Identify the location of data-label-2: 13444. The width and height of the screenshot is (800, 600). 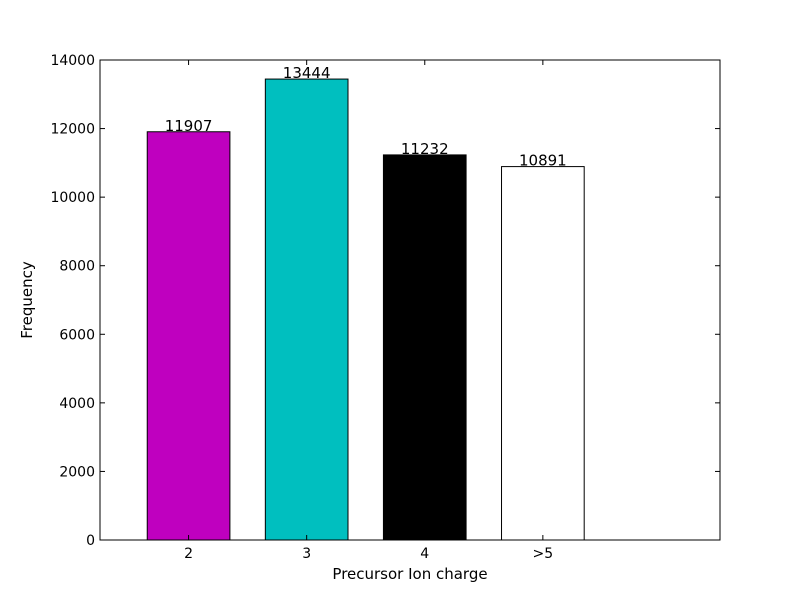
(307, 73).